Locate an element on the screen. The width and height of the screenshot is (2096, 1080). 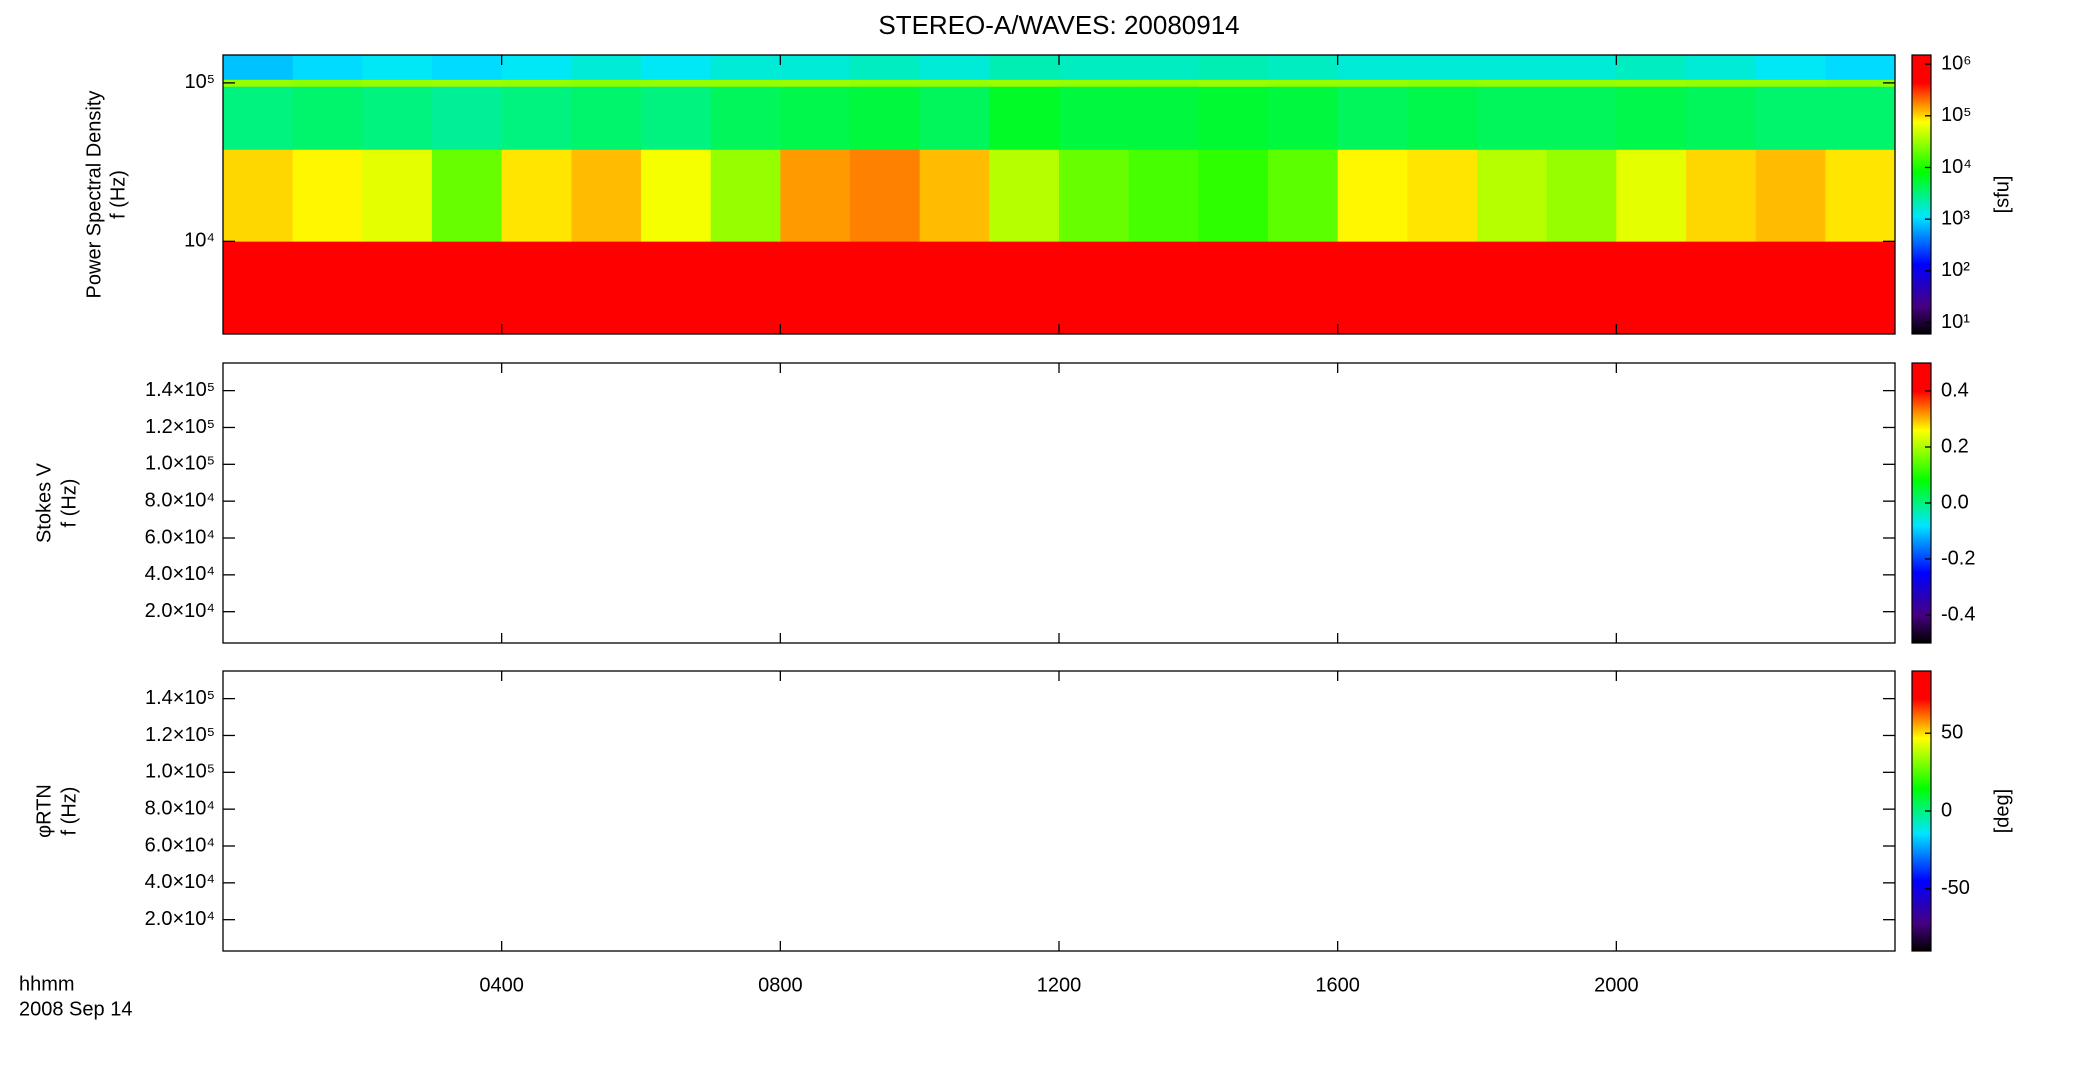
colorbar-tick-label: 50 is located at coordinates (1952, 733).